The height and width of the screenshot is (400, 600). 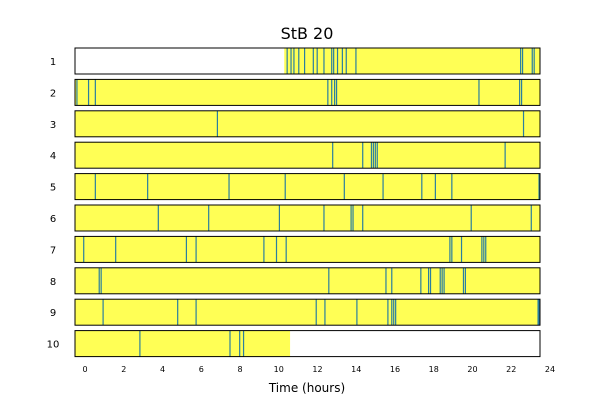 I want to click on row-label: 1, so click(x=53, y=62).